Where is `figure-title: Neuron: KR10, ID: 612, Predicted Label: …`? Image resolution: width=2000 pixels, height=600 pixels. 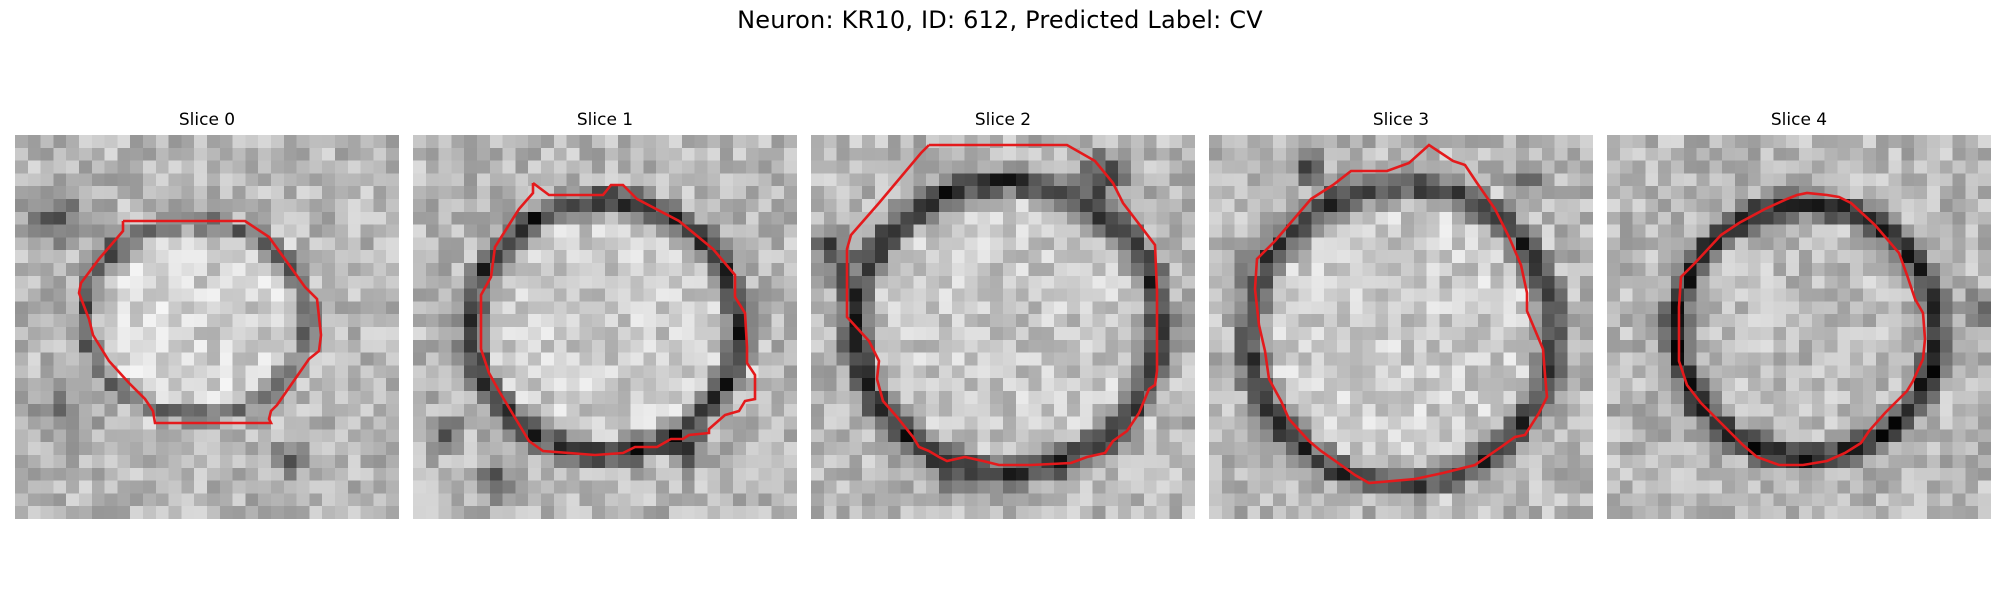 figure-title: Neuron: KR10, ID: 612, Predicted Label: … is located at coordinates (1000, 20).